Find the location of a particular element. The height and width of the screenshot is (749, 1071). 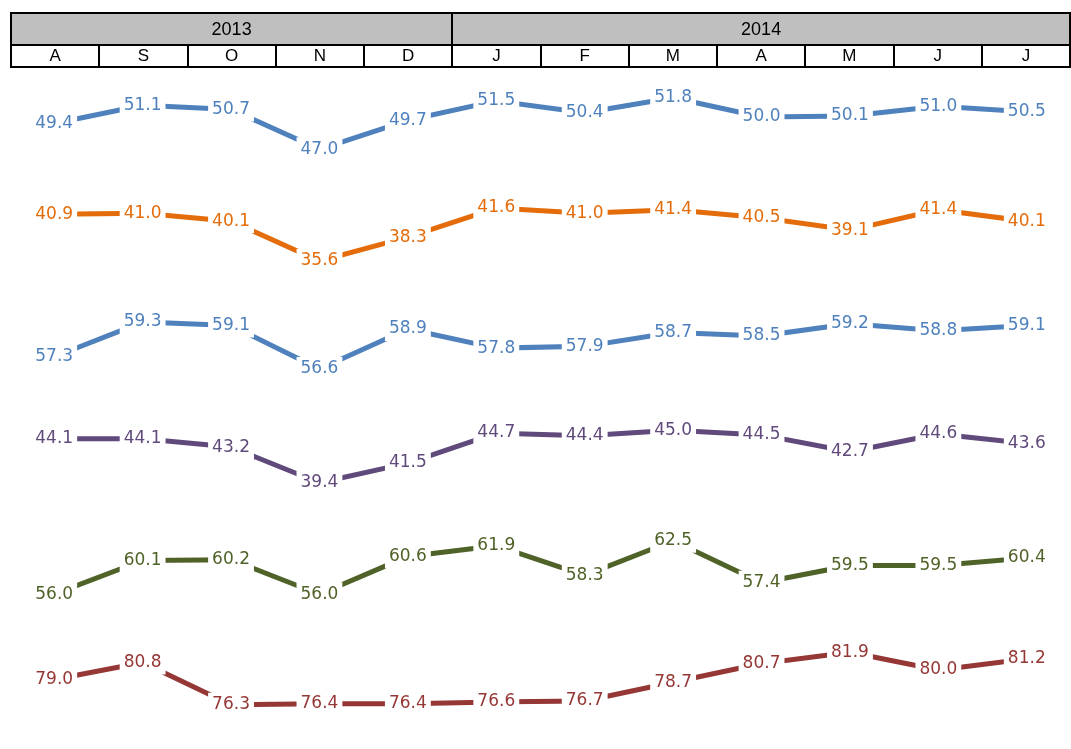

data-label: 58.5 is located at coordinates (761, 334).